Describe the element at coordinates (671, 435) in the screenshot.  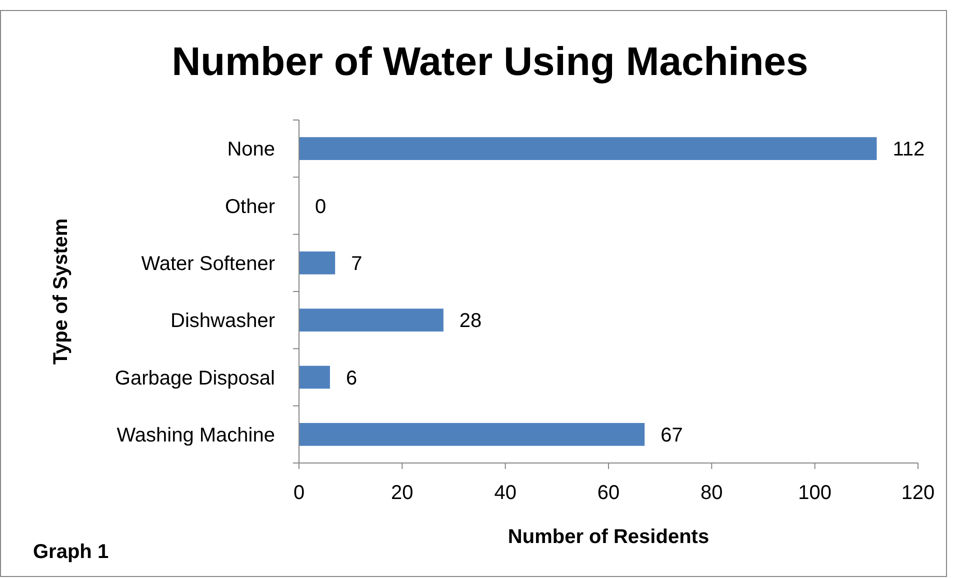
I see `data-label: 67` at that location.